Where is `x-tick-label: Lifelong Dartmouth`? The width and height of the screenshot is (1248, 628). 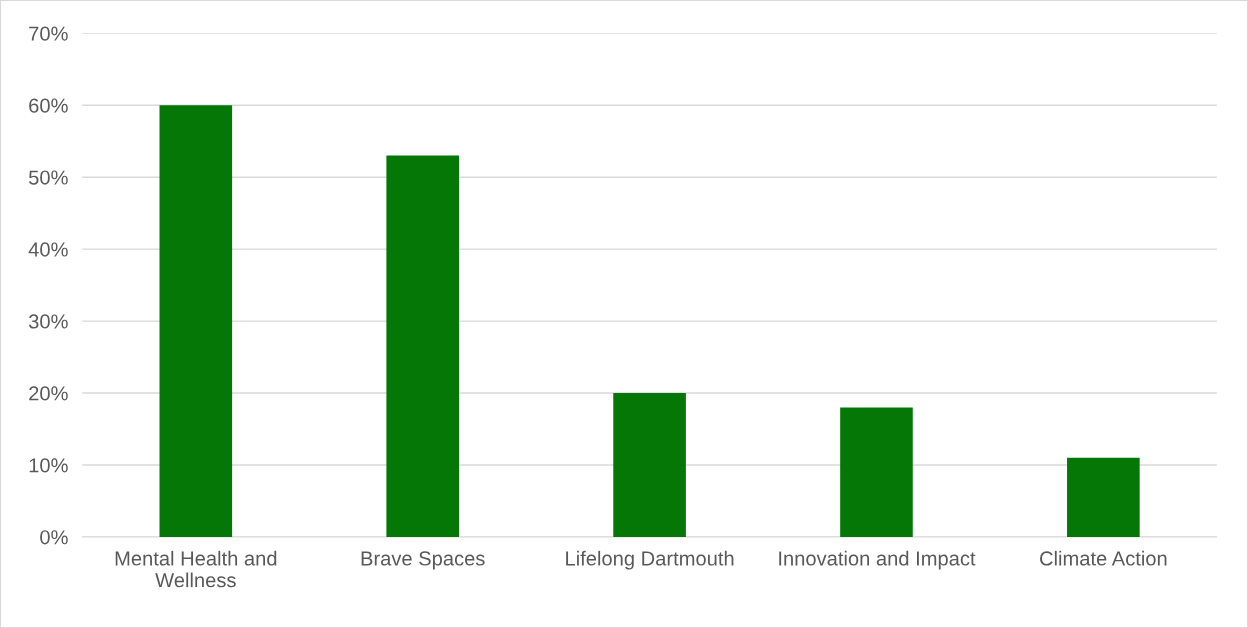
x-tick-label: Lifelong Dartmouth is located at coordinates (650, 560).